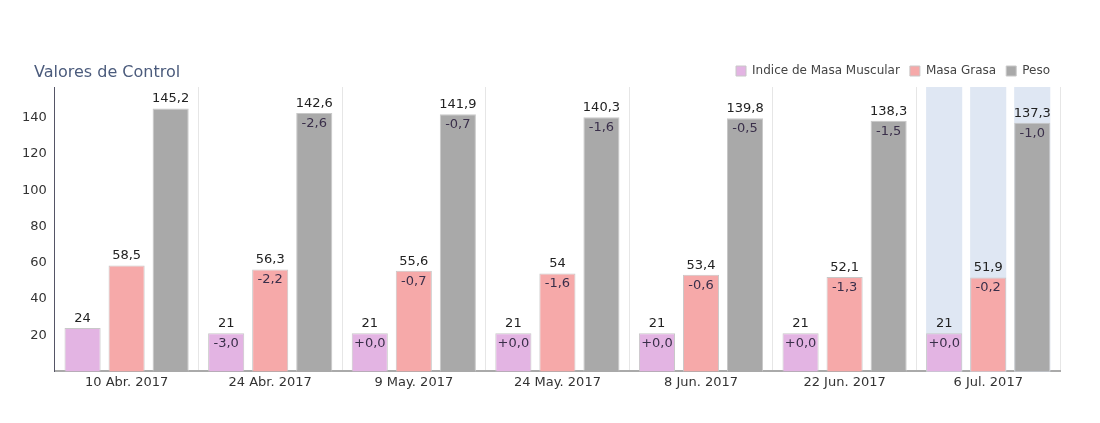 This screenshot has height=423, width=1100. What do you see at coordinates (414, 260) in the screenshot?
I see `data-label: 55,6` at bounding box center [414, 260].